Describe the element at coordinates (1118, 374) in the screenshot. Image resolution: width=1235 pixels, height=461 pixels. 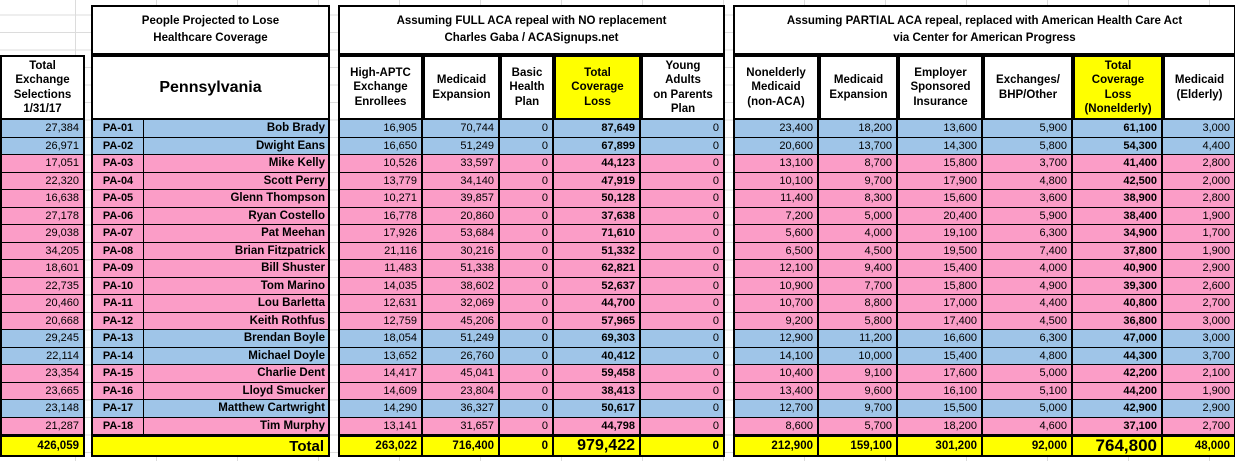
I see `partial-repeal-cell: 42,200` at that location.